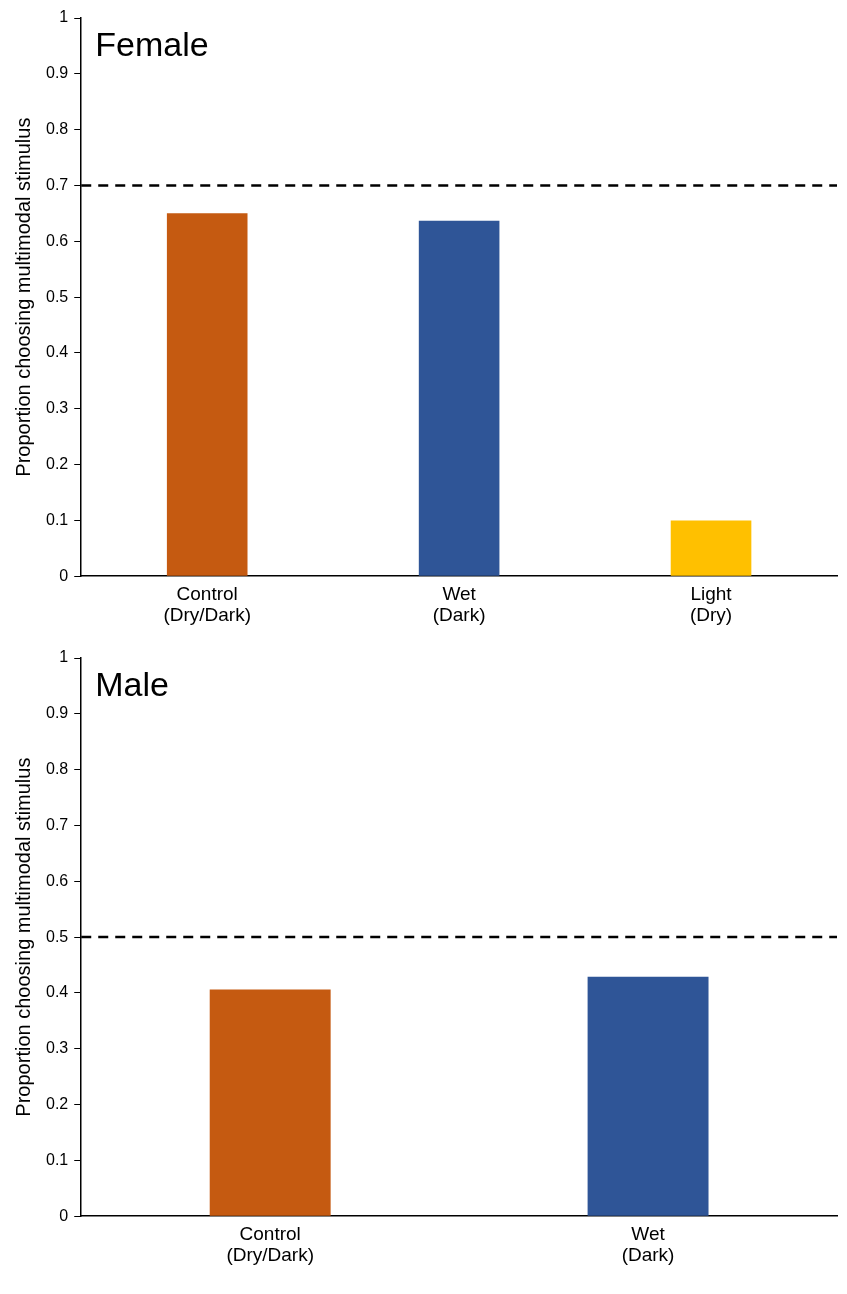 Image resolution: width=847 pixels, height=1294 pixels. I want to click on chart-title: Male, so click(132, 684).